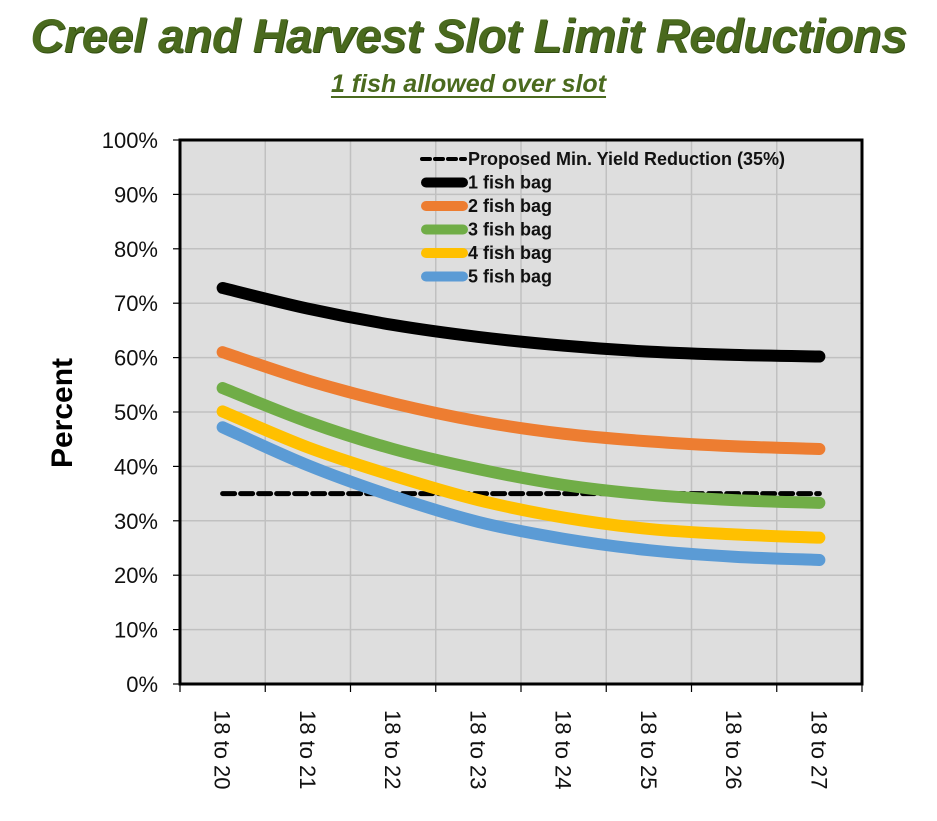 This screenshot has width=937, height=821. Describe the element at coordinates (521, 400) in the screenshot. I see `series-line-2-fish-bag` at that location.